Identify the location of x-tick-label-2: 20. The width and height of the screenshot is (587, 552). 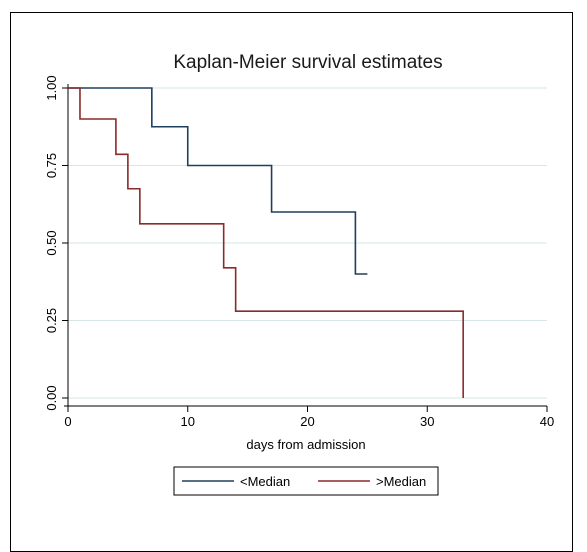
(307, 421).